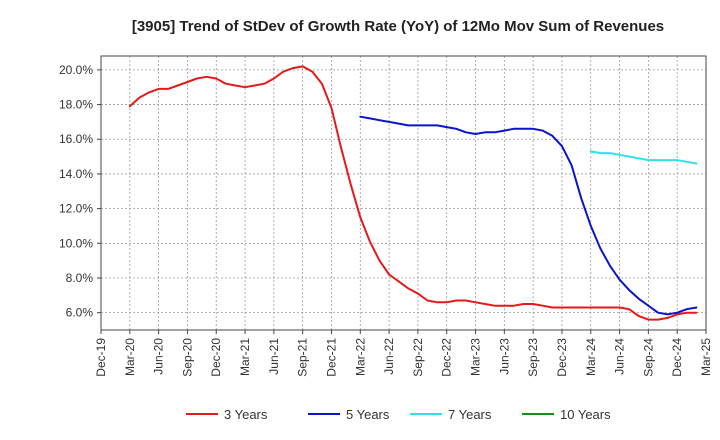 This screenshot has width=720, height=440. What do you see at coordinates (398, 414) in the screenshot?
I see `legend: 3 Years 5 Years 7 Years 10 Years` at bounding box center [398, 414].